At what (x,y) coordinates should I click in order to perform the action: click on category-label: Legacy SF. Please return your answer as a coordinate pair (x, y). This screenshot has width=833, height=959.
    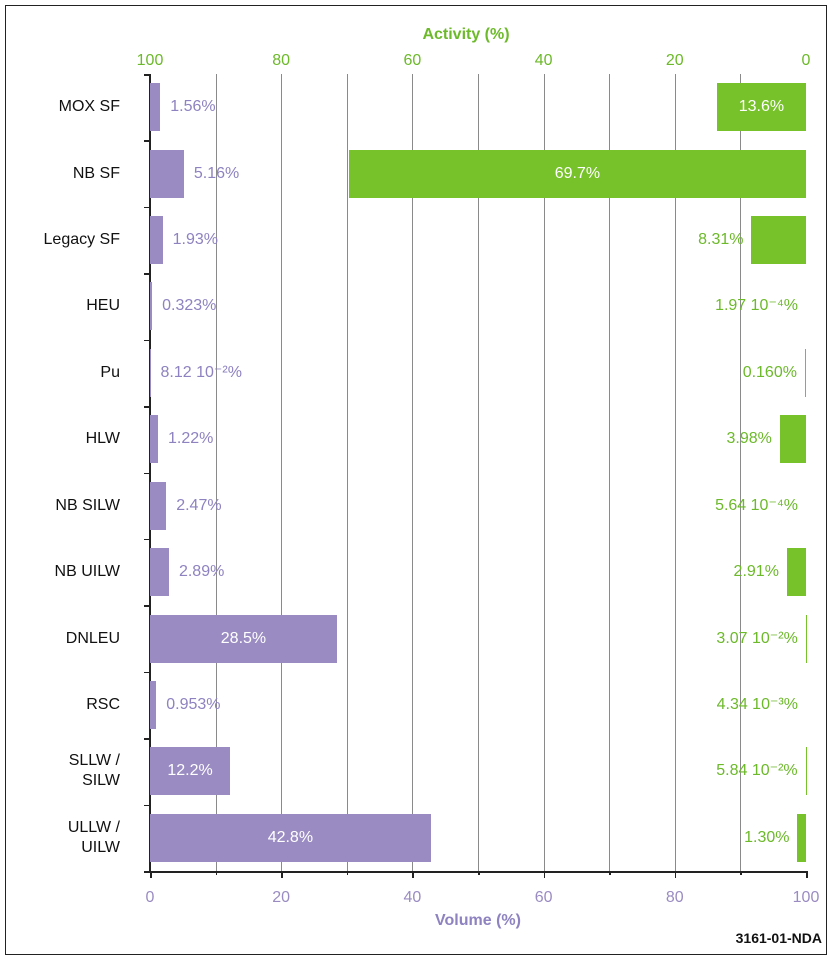
    Looking at the image, I should click on (81, 240).